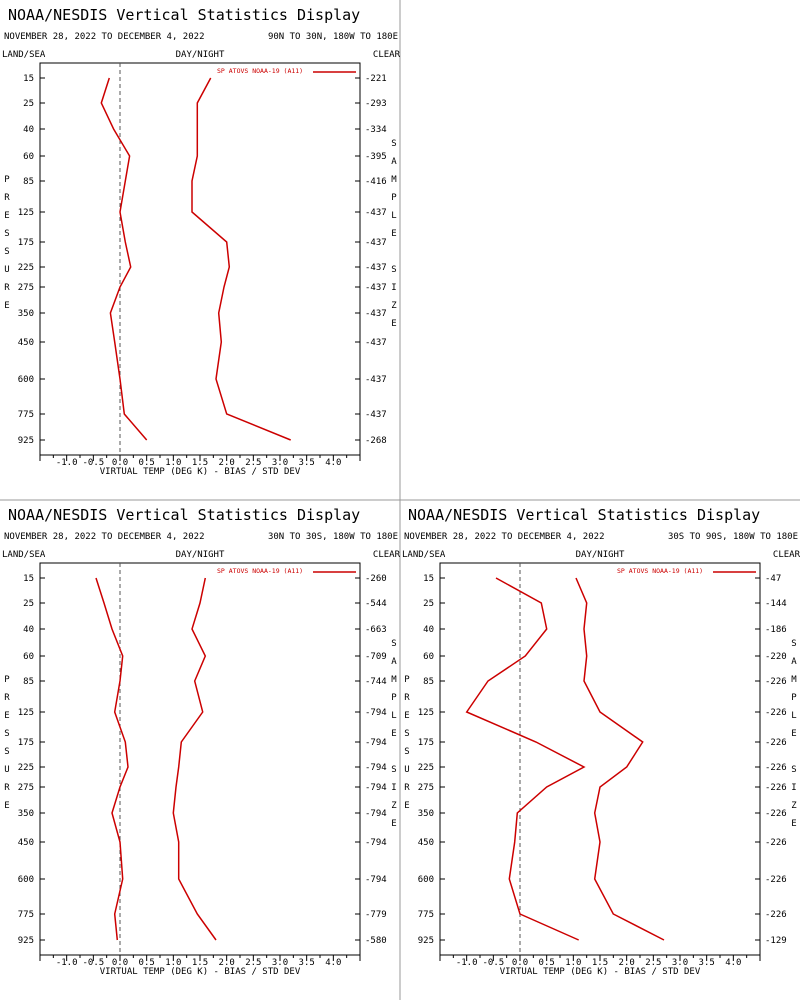  Describe the element at coordinates (28, 79) in the screenshot. I see `pressure-level-label: 15` at that location.